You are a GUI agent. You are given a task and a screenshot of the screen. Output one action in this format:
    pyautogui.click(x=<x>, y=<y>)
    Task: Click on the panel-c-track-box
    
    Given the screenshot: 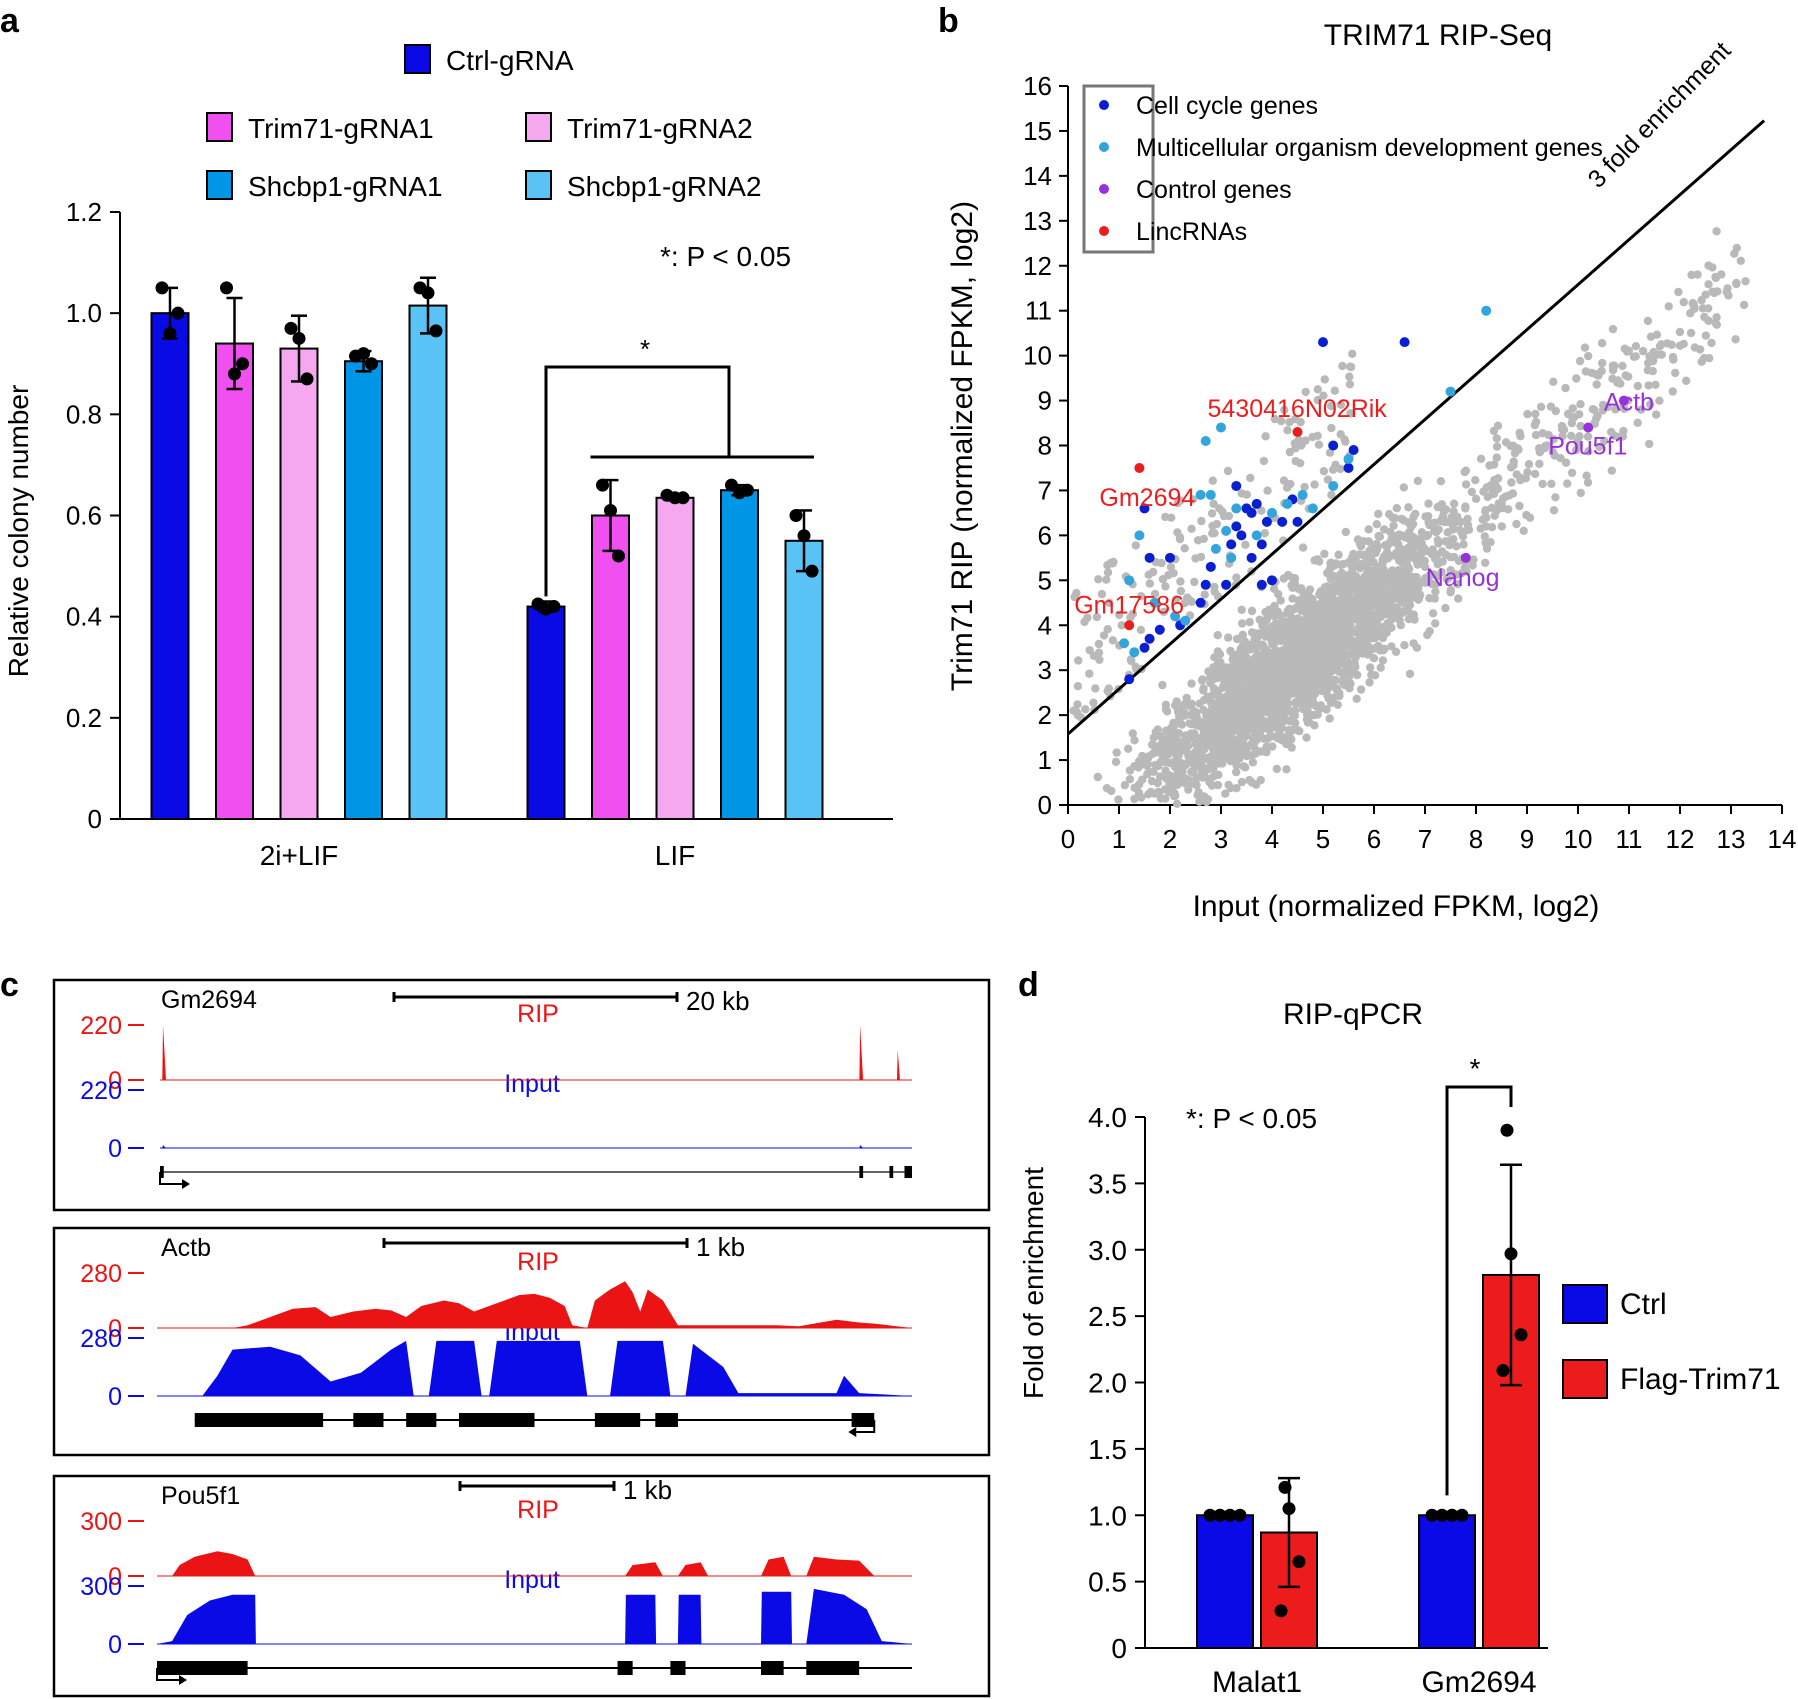 What is the action you would take?
    pyautogui.click(x=521, y=1095)
    